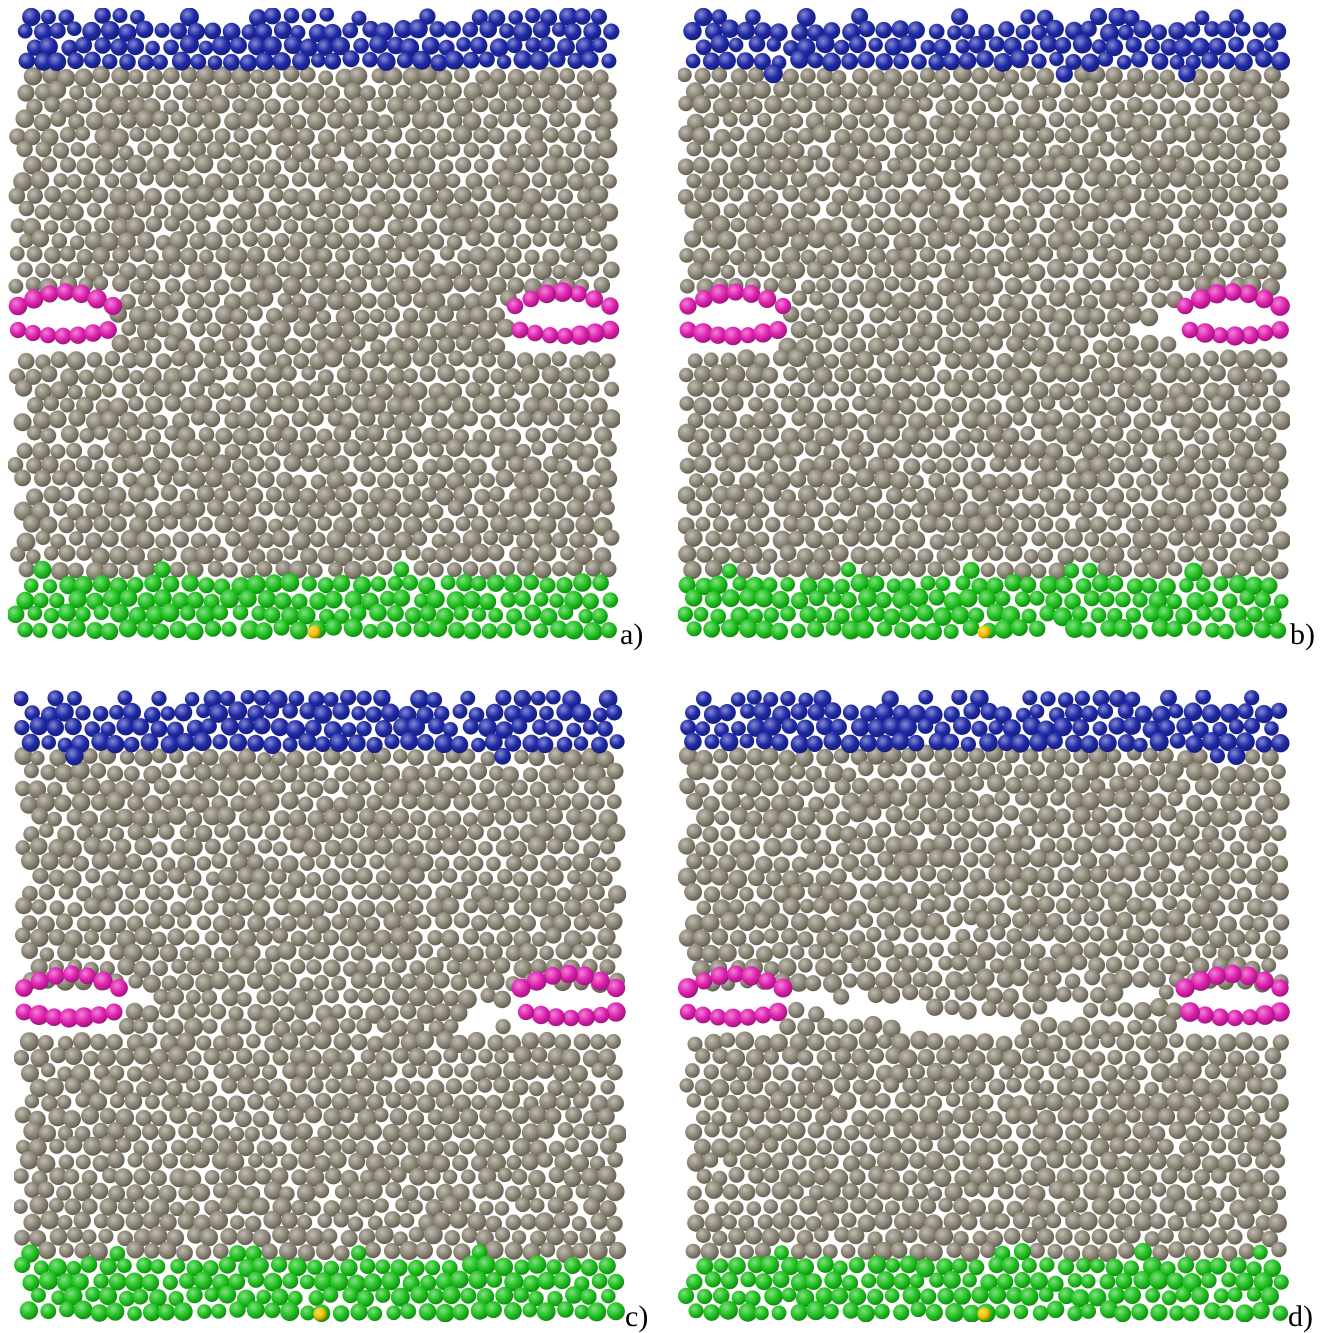 The width and height of the screenshot is (1330, 1333). What do you see at coordinates (984, 632) in the screenshot?
I see `marker-particle` at bounding box center [984, 632].